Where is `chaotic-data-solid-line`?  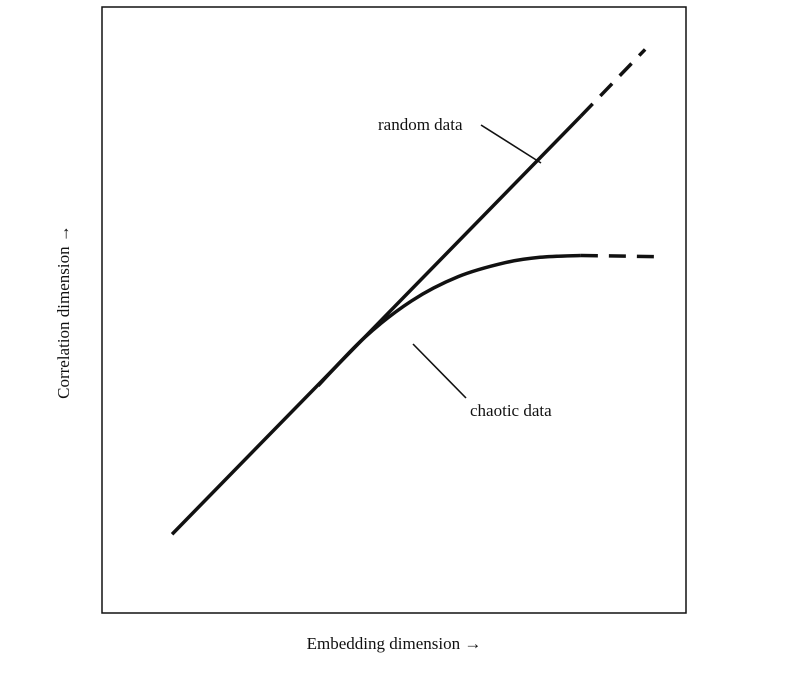 chaotic-data-solid-line is located at coordinates (448, 320).